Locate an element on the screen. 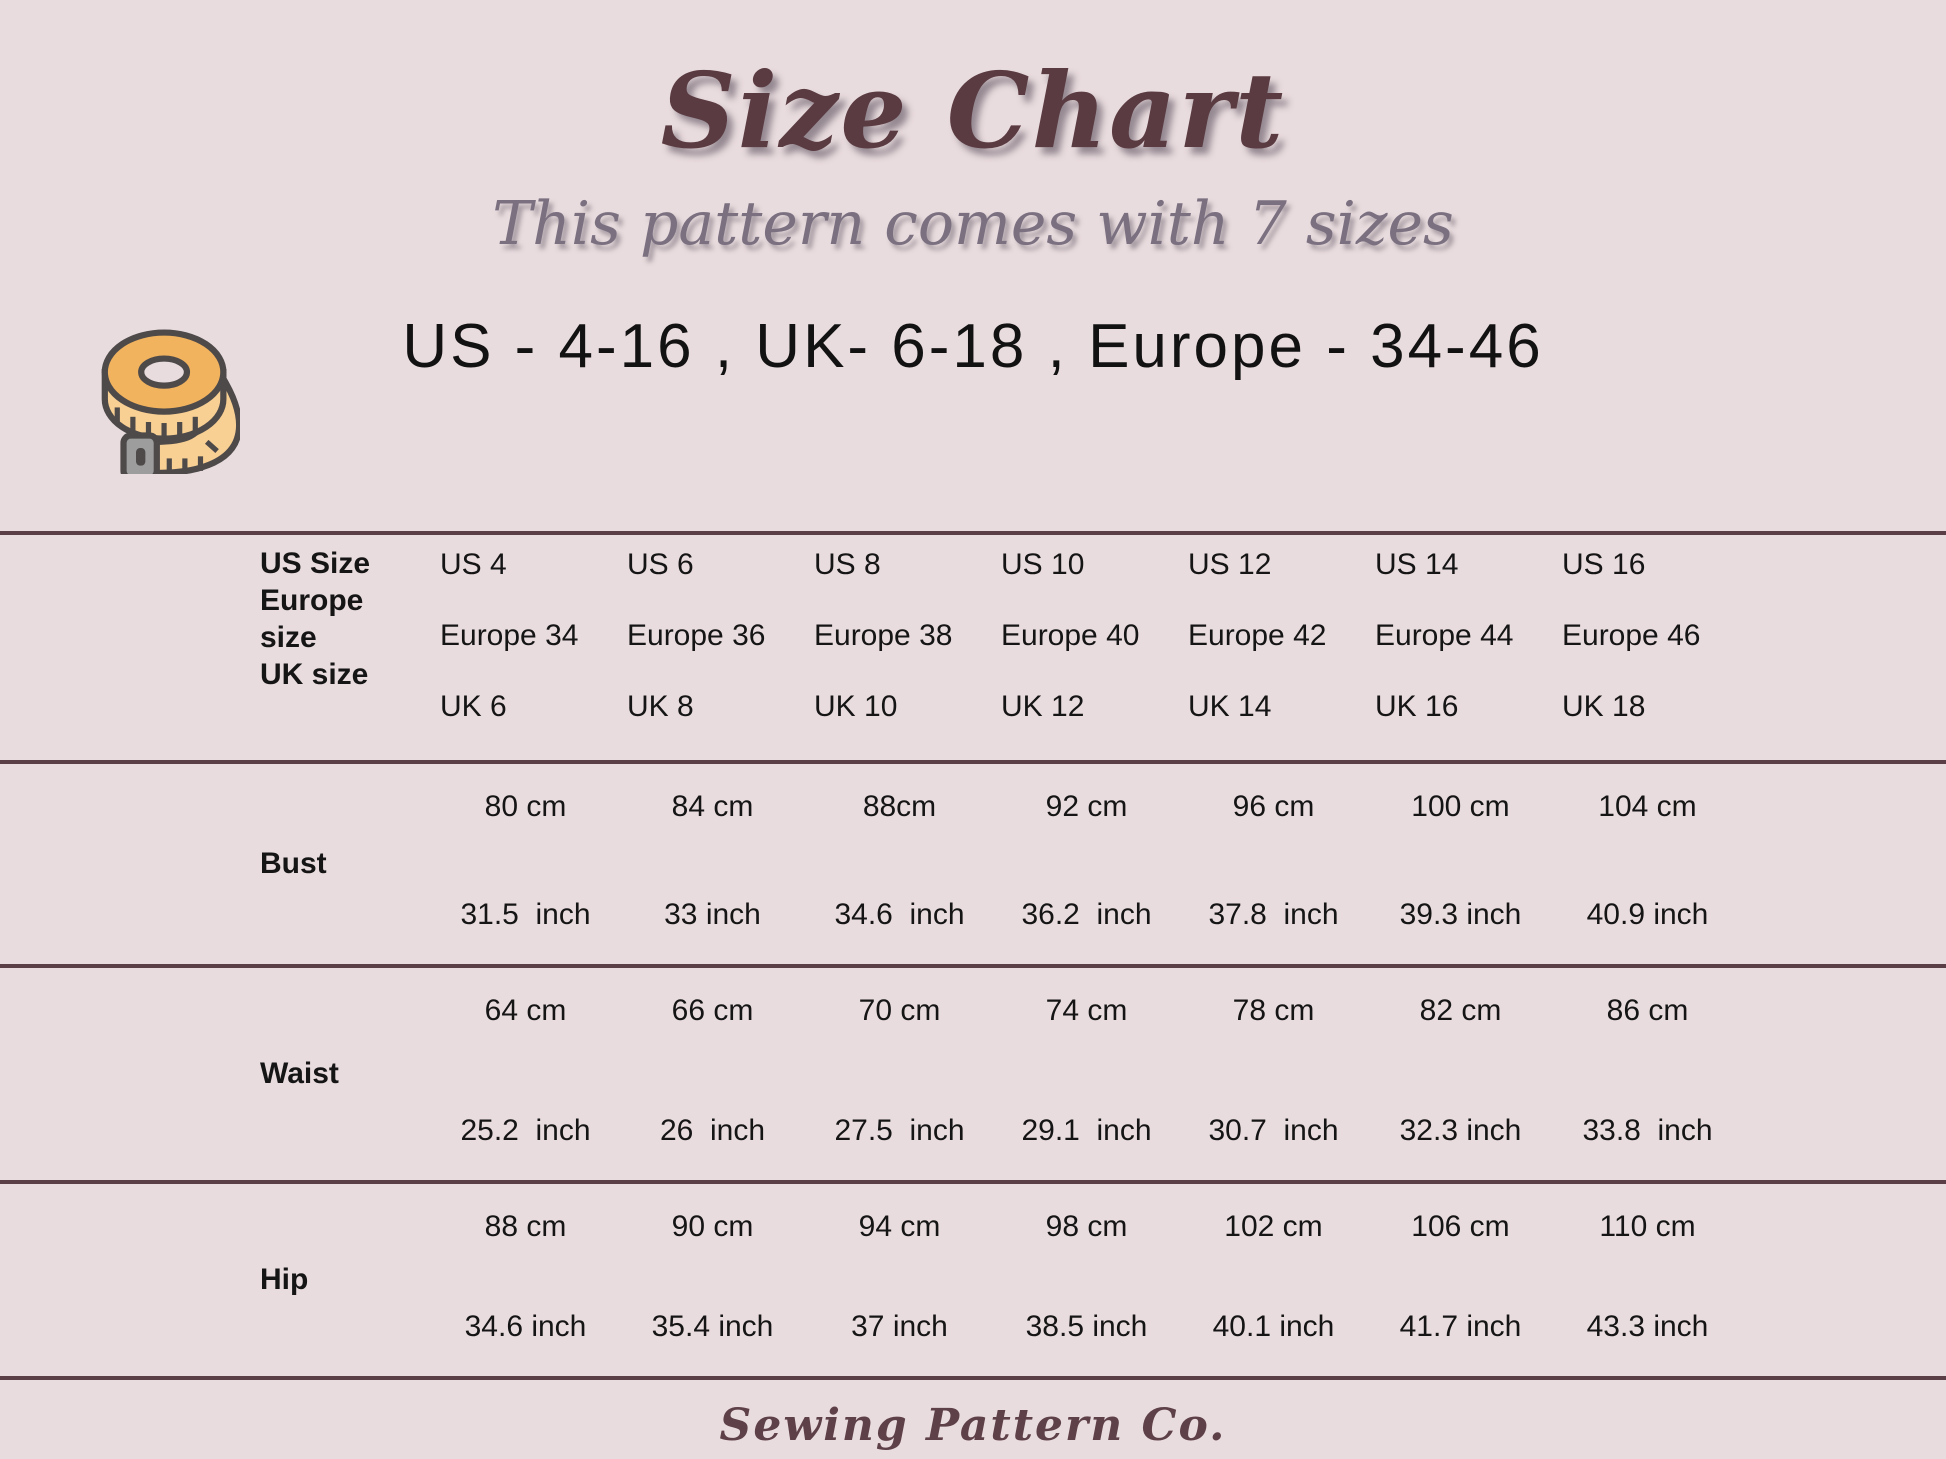 The width and height of the screenshot is (1946, 1459). size-column-header: US 16 Europe 46 UK 18 is located at coordinates (1647, 647).